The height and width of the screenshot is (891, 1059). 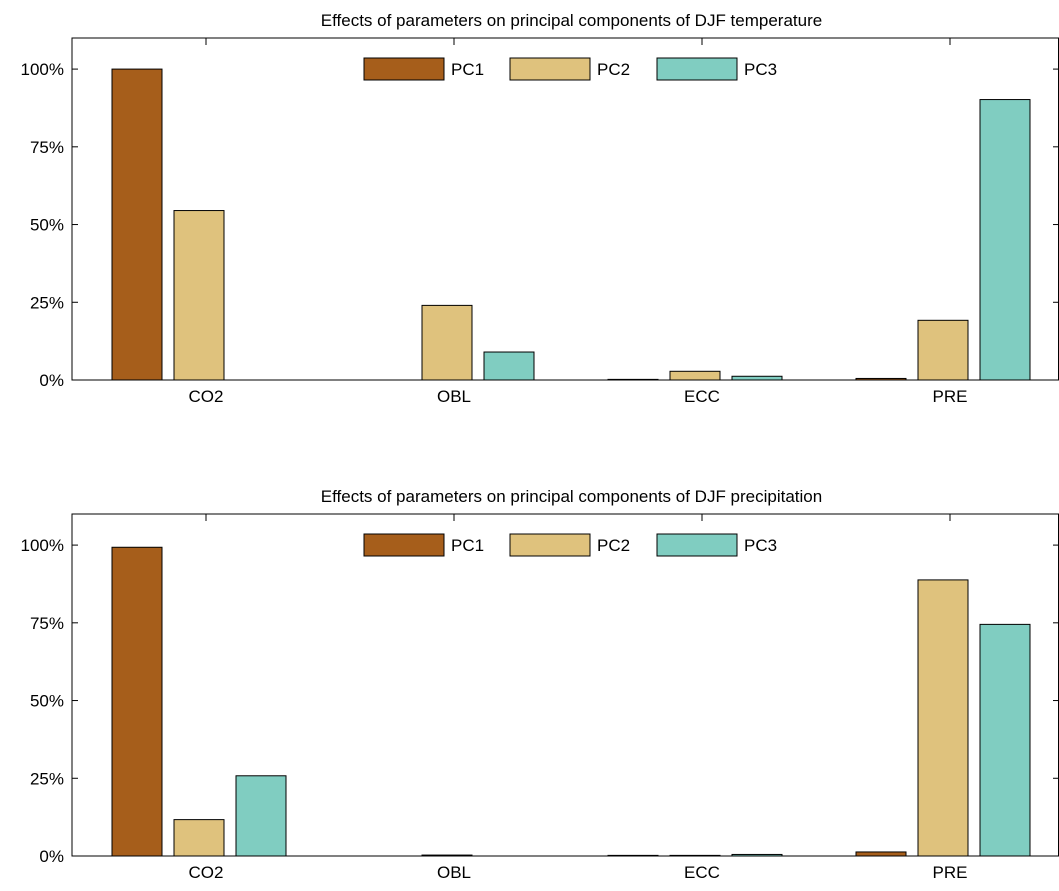 What do you see at coordinates (881, 854) in the screenshot?
I see `bar-pc1-pre` at bounding box center [881, 854].